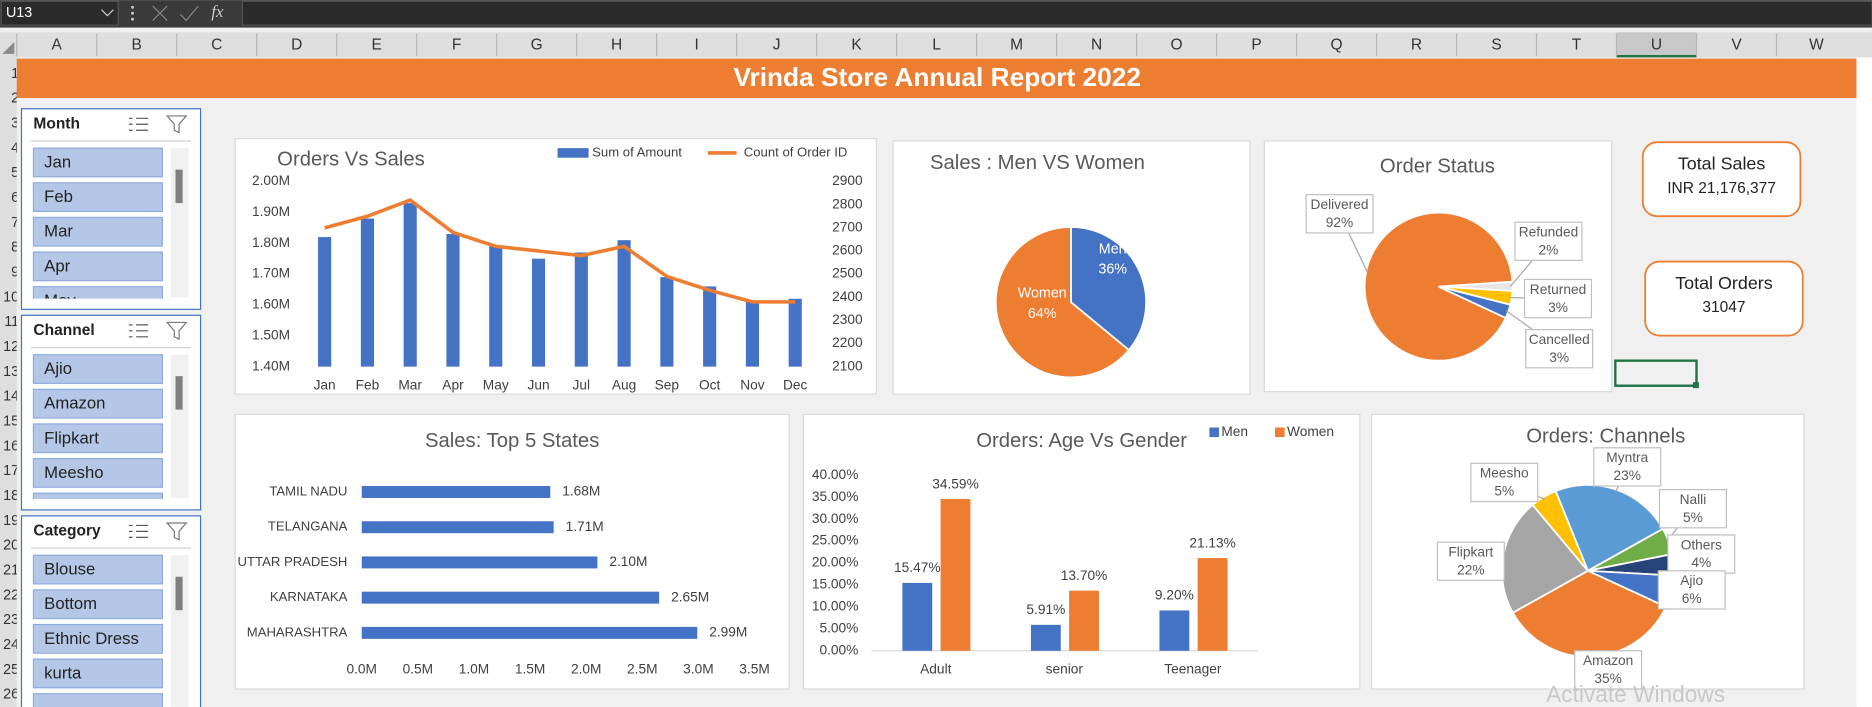 The width and height of the screenshot is (1872, 707). Describe the element at coordinates (308, 526) in the screenshot. I see `y-tick-label: TELANGANA` at that location.